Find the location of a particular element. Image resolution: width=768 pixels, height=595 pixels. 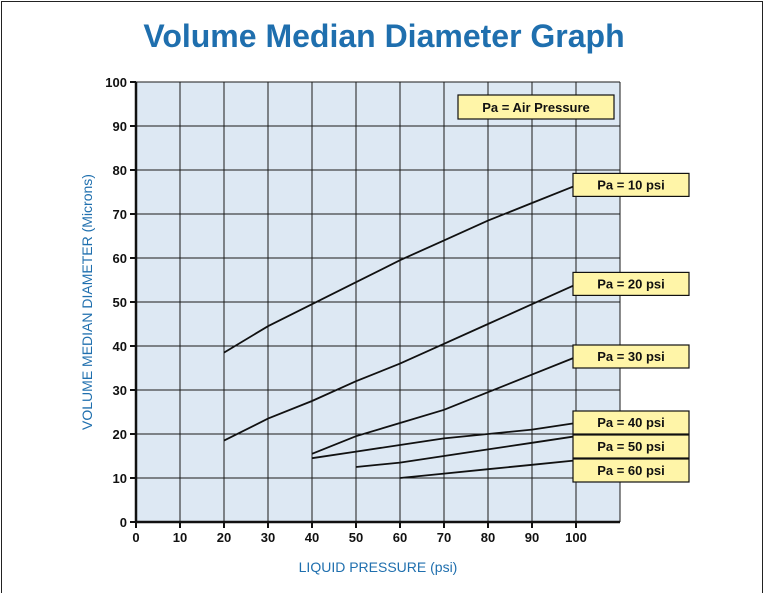

series-callout-label: Pa = 50 psi is located at coordinates (631, 446).